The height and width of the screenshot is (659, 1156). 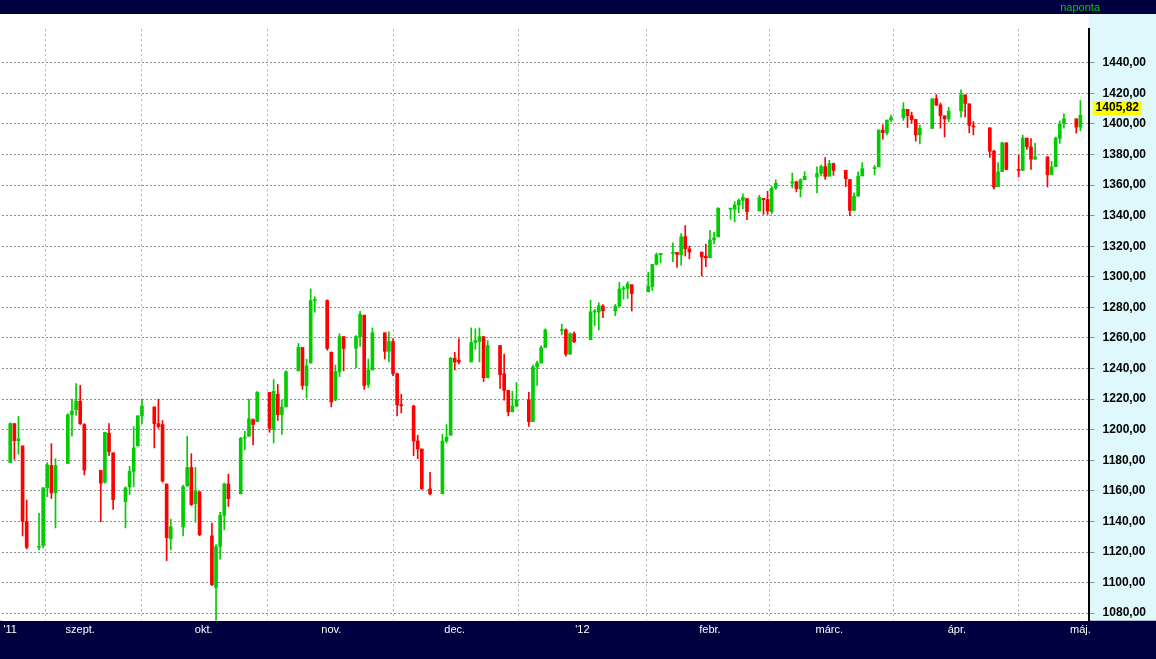 What do you see at coordinates (1124, 520) in the screenshot?
I see `y-tick-label: 1140,00` at bounding box center [1124, 520].